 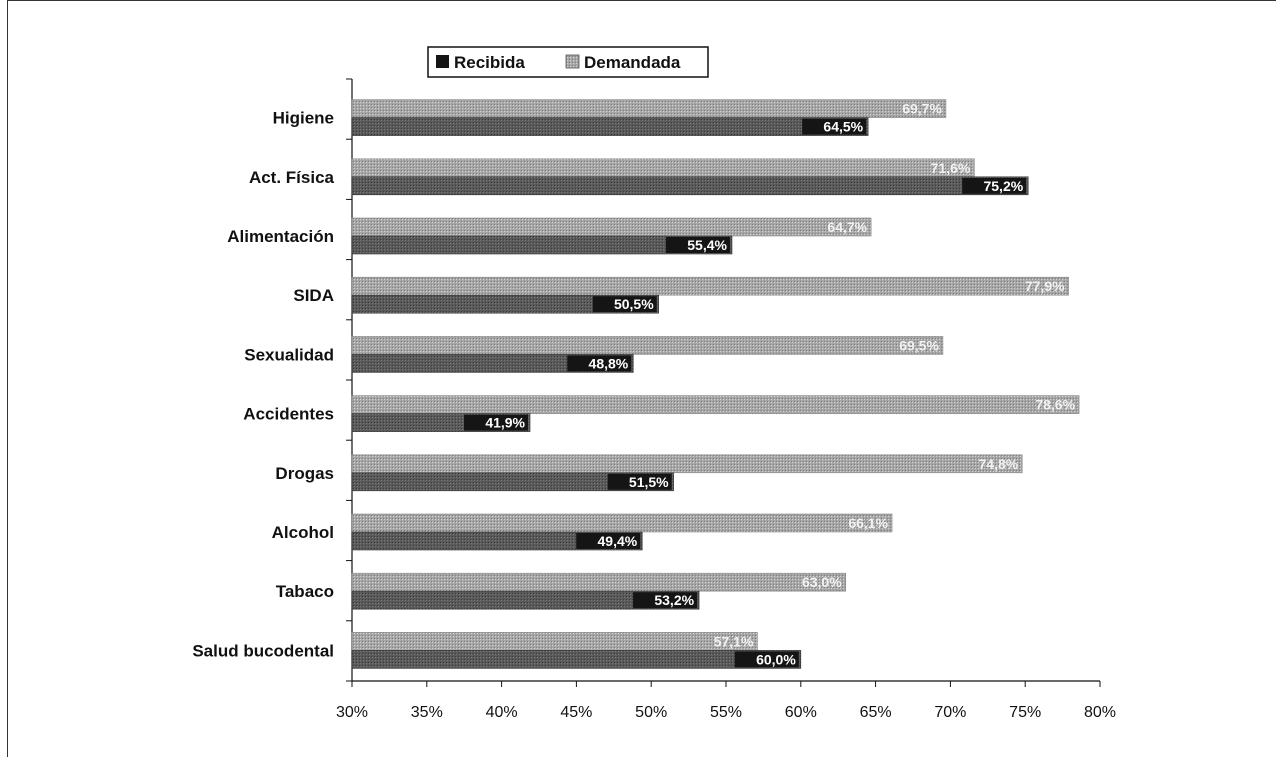 I want to click on data-label-recibida: 41,9%, so click(x=505, y=423).